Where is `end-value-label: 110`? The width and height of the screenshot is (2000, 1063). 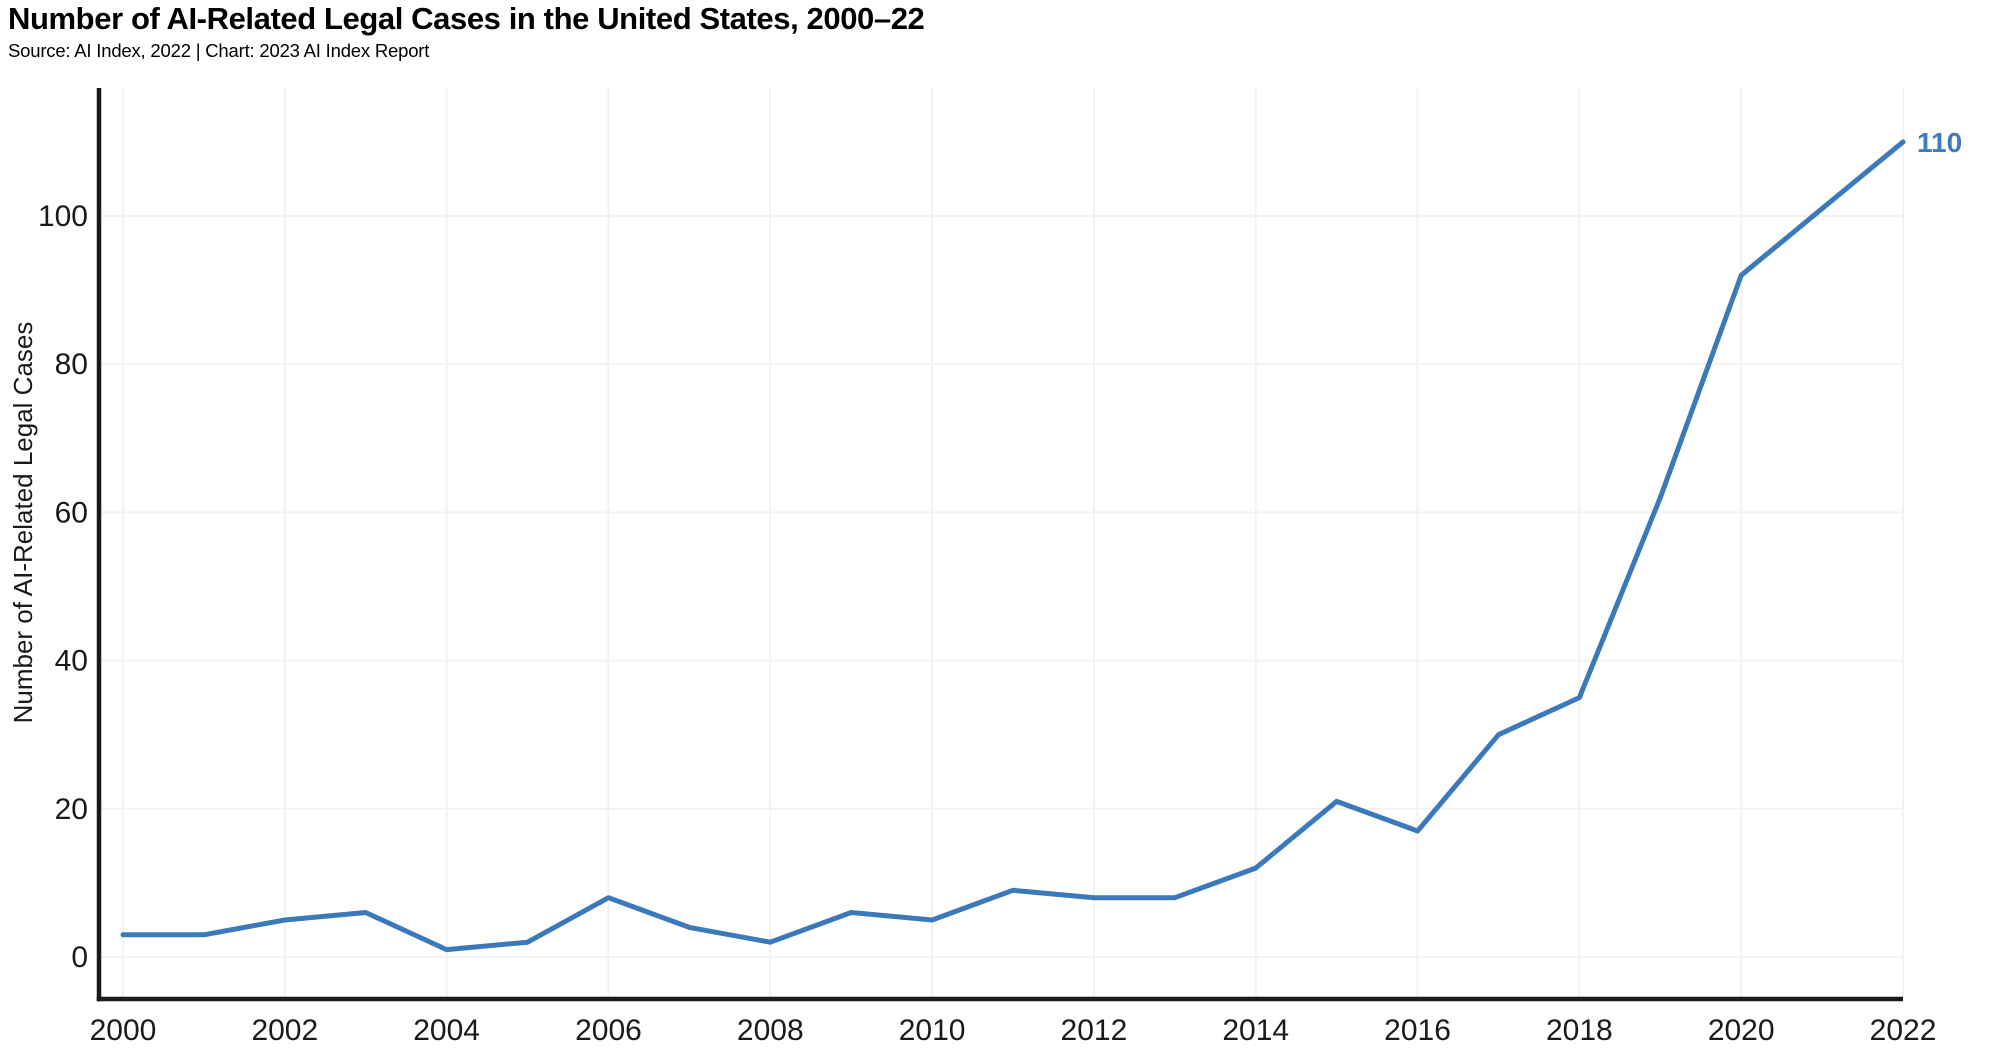
end-value-label: 110 is located at coordinates (1939, 142).